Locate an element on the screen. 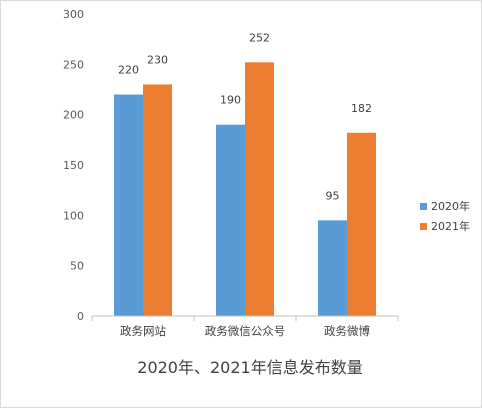 This screenshot has width=482, height=408. y-tick-label-300: 300 is located at coordinates (73, 14).